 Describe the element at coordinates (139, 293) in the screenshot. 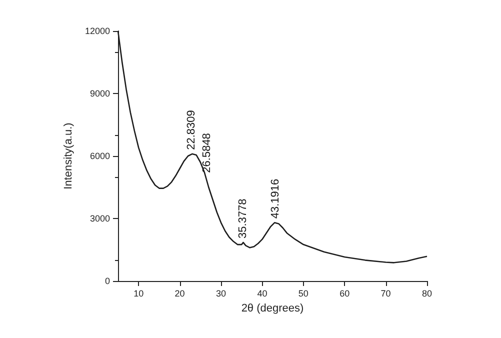

I see `x-tick-label: 10` at that location.